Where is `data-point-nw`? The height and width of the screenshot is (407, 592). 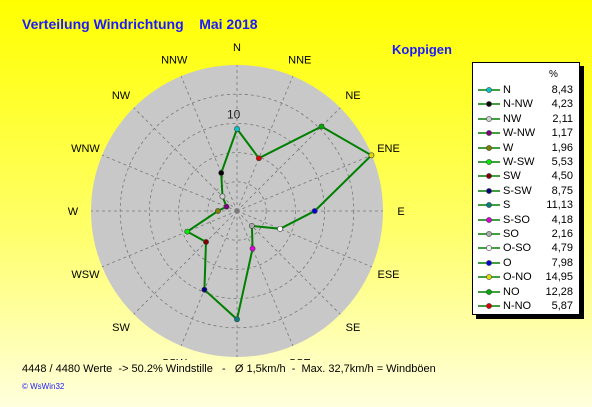
data-point-nw is located at coordinates (222, 196).